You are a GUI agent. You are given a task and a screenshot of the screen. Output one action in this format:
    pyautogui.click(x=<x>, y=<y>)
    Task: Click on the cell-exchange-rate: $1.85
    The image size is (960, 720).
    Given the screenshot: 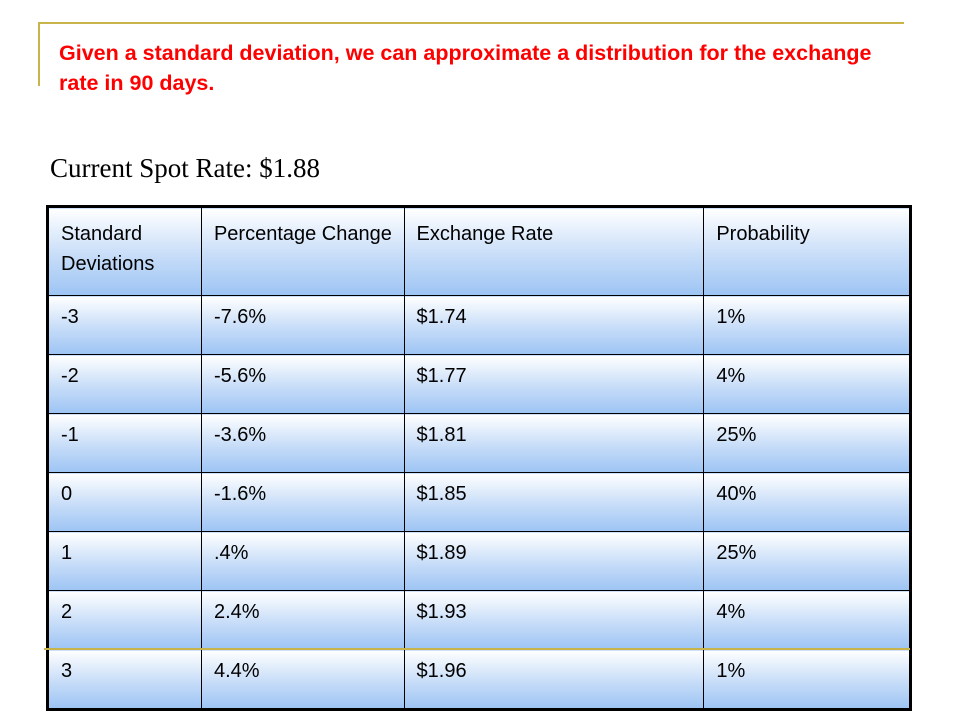 What is the action you would take?
    pyautogui.click(x=554, y=502)
    